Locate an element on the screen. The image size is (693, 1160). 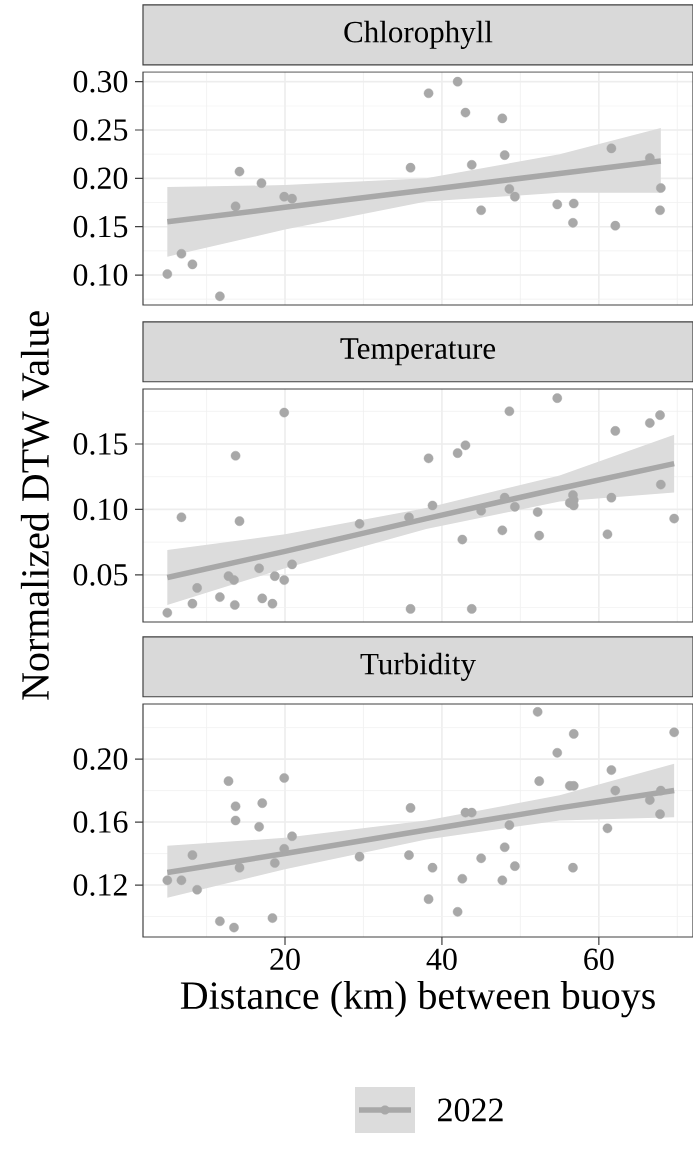
y-tick-label: 0.25 is located at coordinates (100, 130).